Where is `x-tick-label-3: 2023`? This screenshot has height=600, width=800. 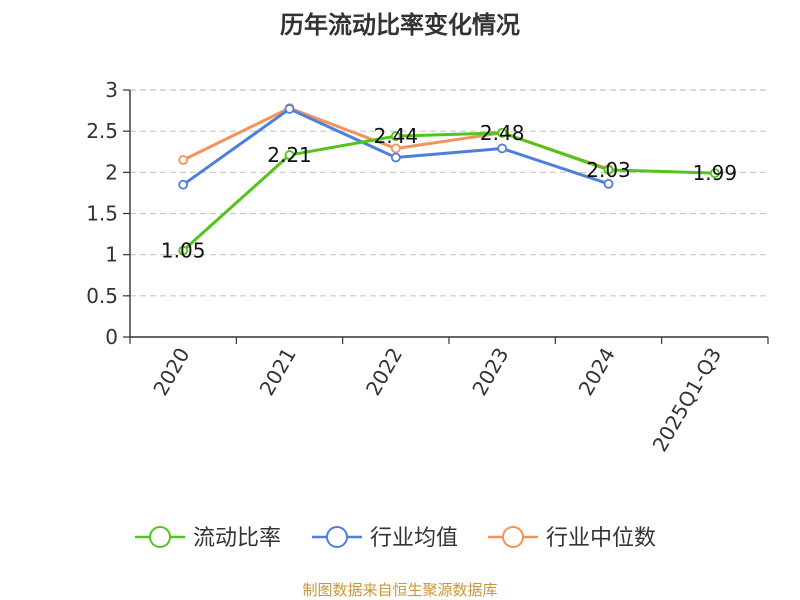 x-tick-label-3: 2023 is located at coordinates (490, 371).